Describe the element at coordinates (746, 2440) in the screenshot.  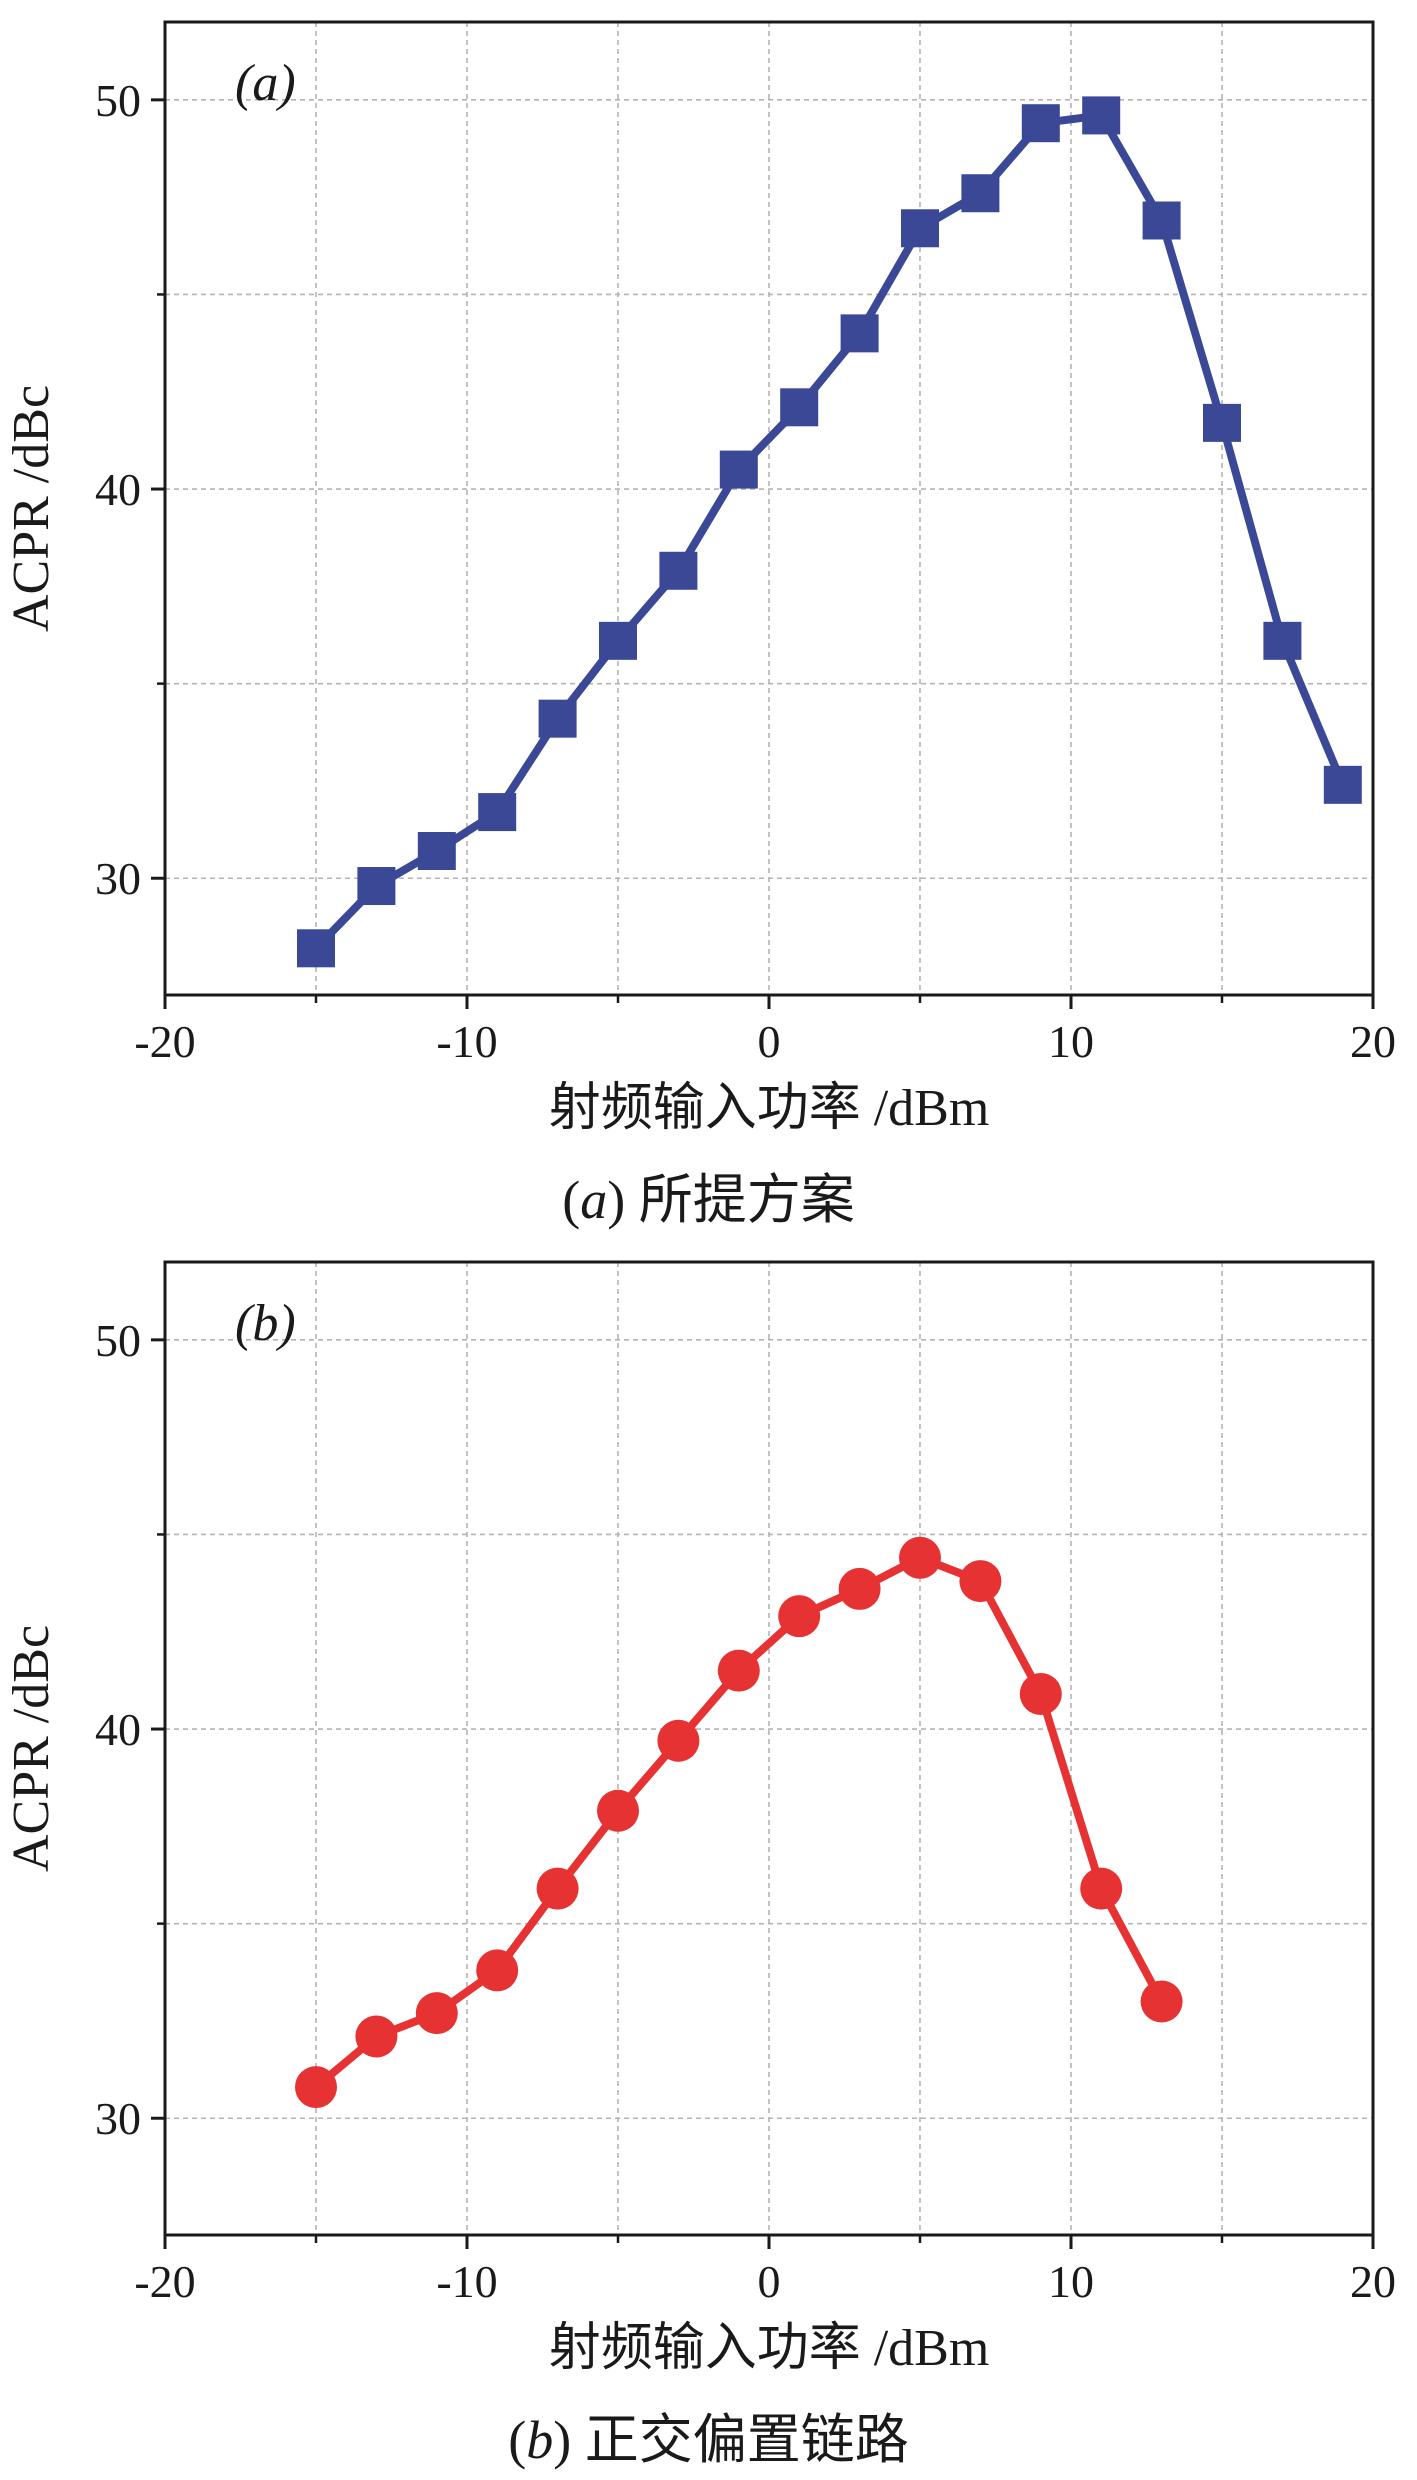
I see `caption-text-b: 正交偏置链路` at that location.